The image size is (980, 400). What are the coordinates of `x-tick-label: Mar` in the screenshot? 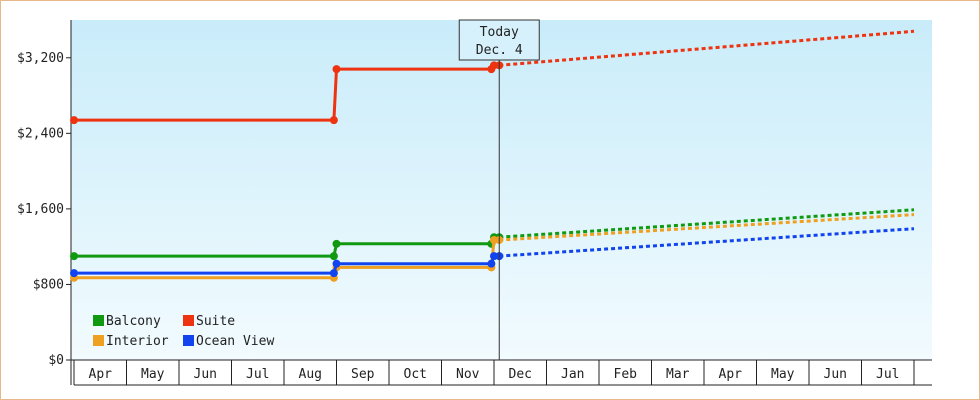 It's located at (678, 374).